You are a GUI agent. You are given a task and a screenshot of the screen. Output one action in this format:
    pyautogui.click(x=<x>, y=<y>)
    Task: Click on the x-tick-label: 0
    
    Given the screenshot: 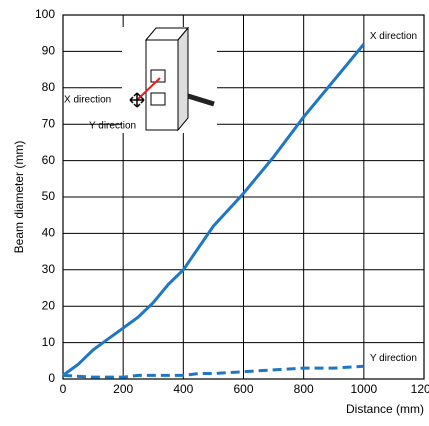 What is the action you would take?
    pyautogui.click(x=63, y=389)
    